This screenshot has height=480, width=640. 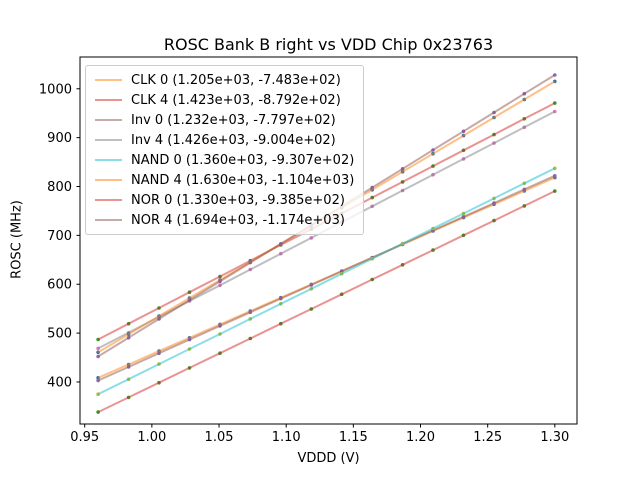 I want to click on x-tick-label: 1.25, so click(x=487, y=437).